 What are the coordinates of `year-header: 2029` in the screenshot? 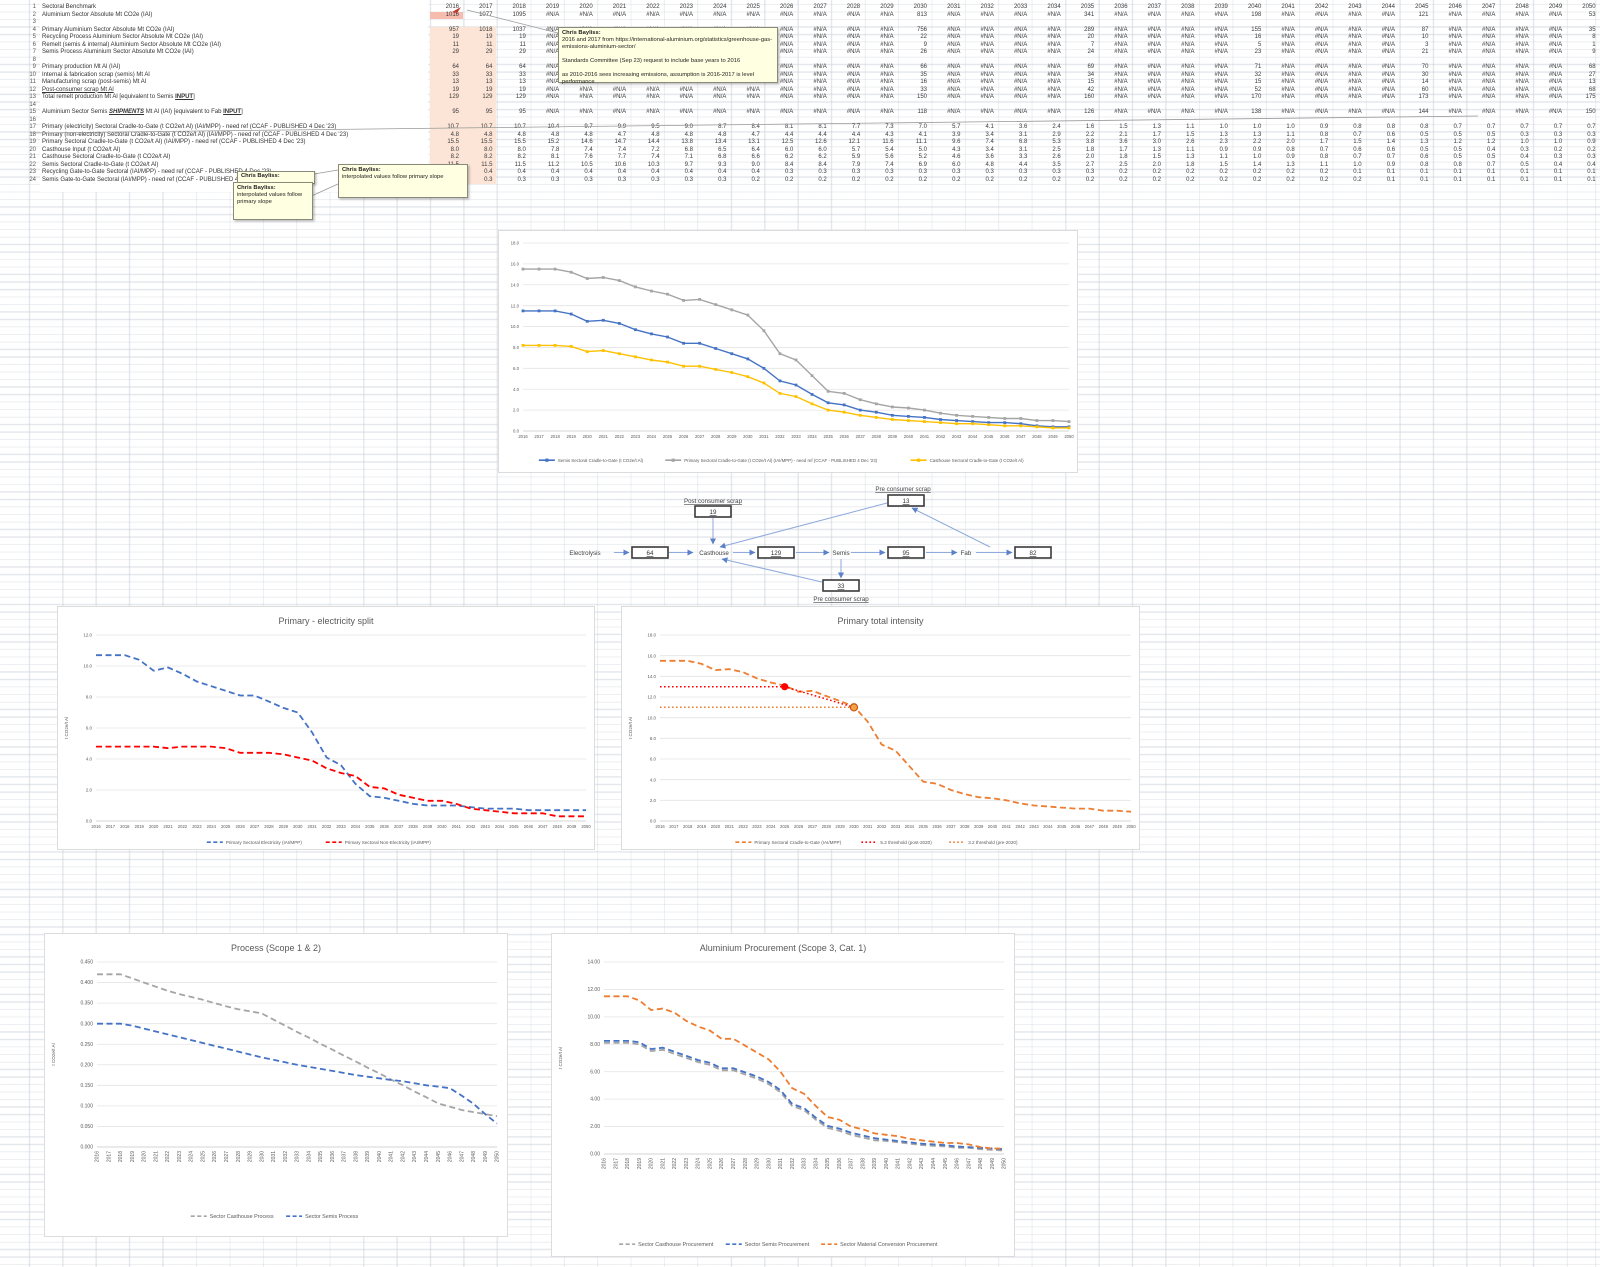 It's located at (887, 7).